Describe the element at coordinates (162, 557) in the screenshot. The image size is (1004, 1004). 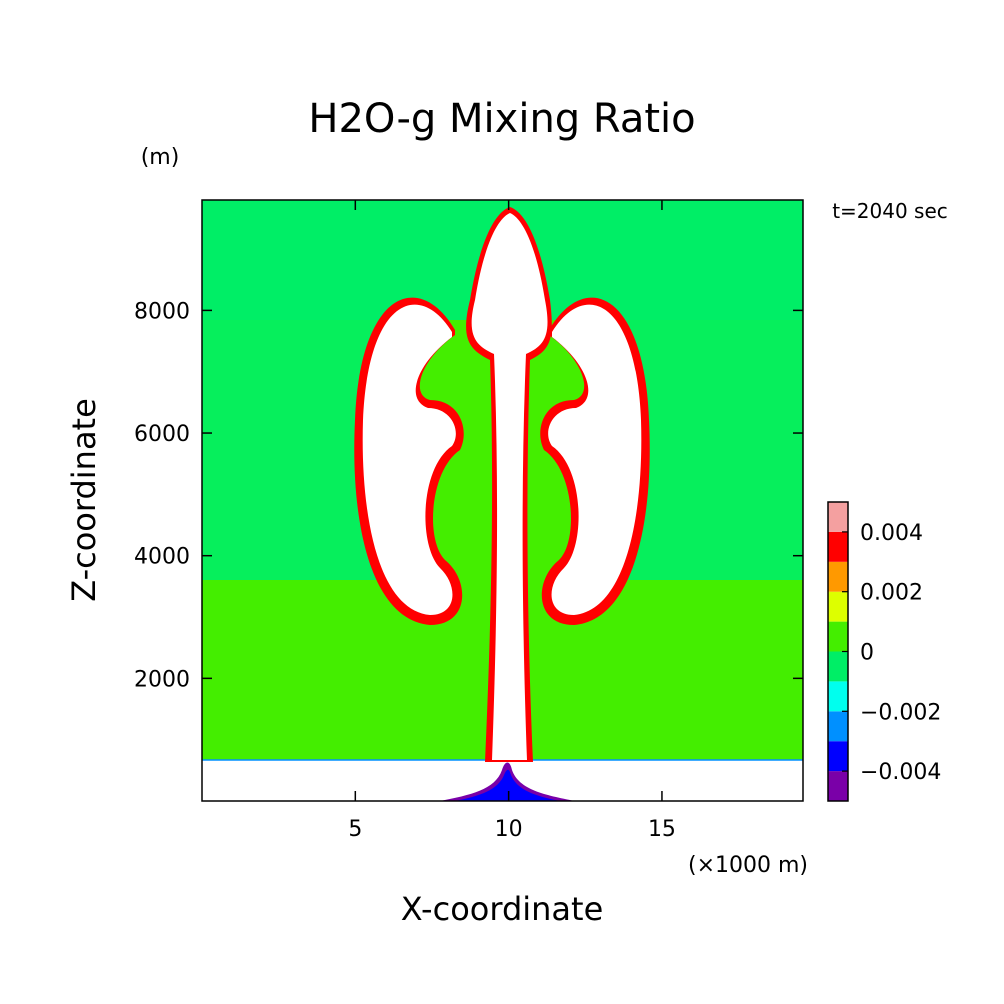
I see `y-tick-label: 4000` at that location.